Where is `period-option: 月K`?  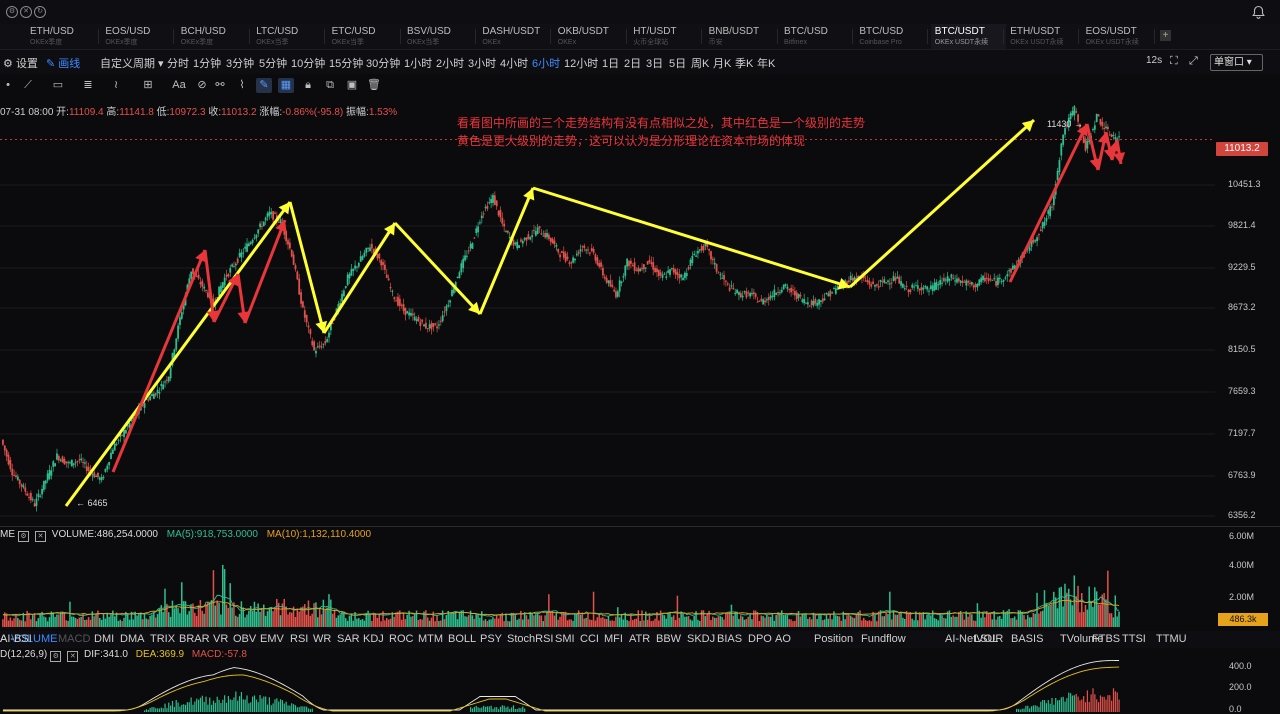
period-option: 月K is located at coordinates (722, 64).